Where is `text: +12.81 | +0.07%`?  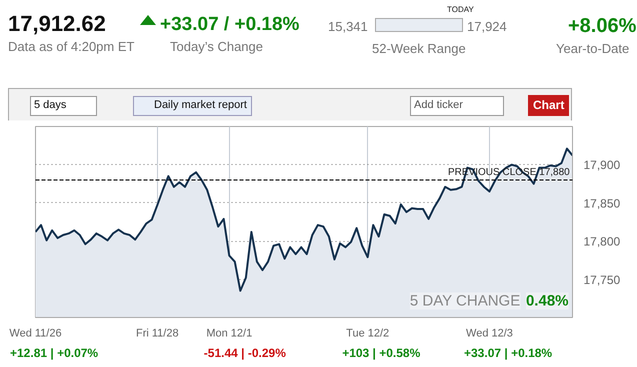
text: +12.81 | +0.07% is located at coordinates (54, 353).